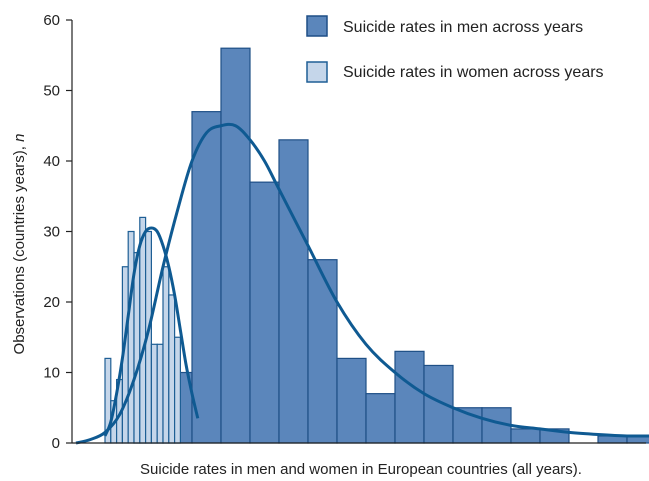 This screenshot has height=481, width=649. I want to click on y-axis-label-italic: n, so click(19, 138).